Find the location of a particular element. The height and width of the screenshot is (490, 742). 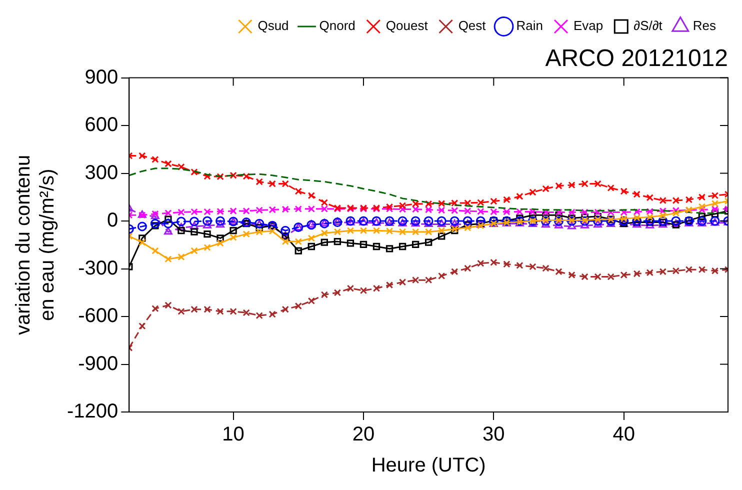

x-tick-label: 40 is located at coordinates (623, 435).